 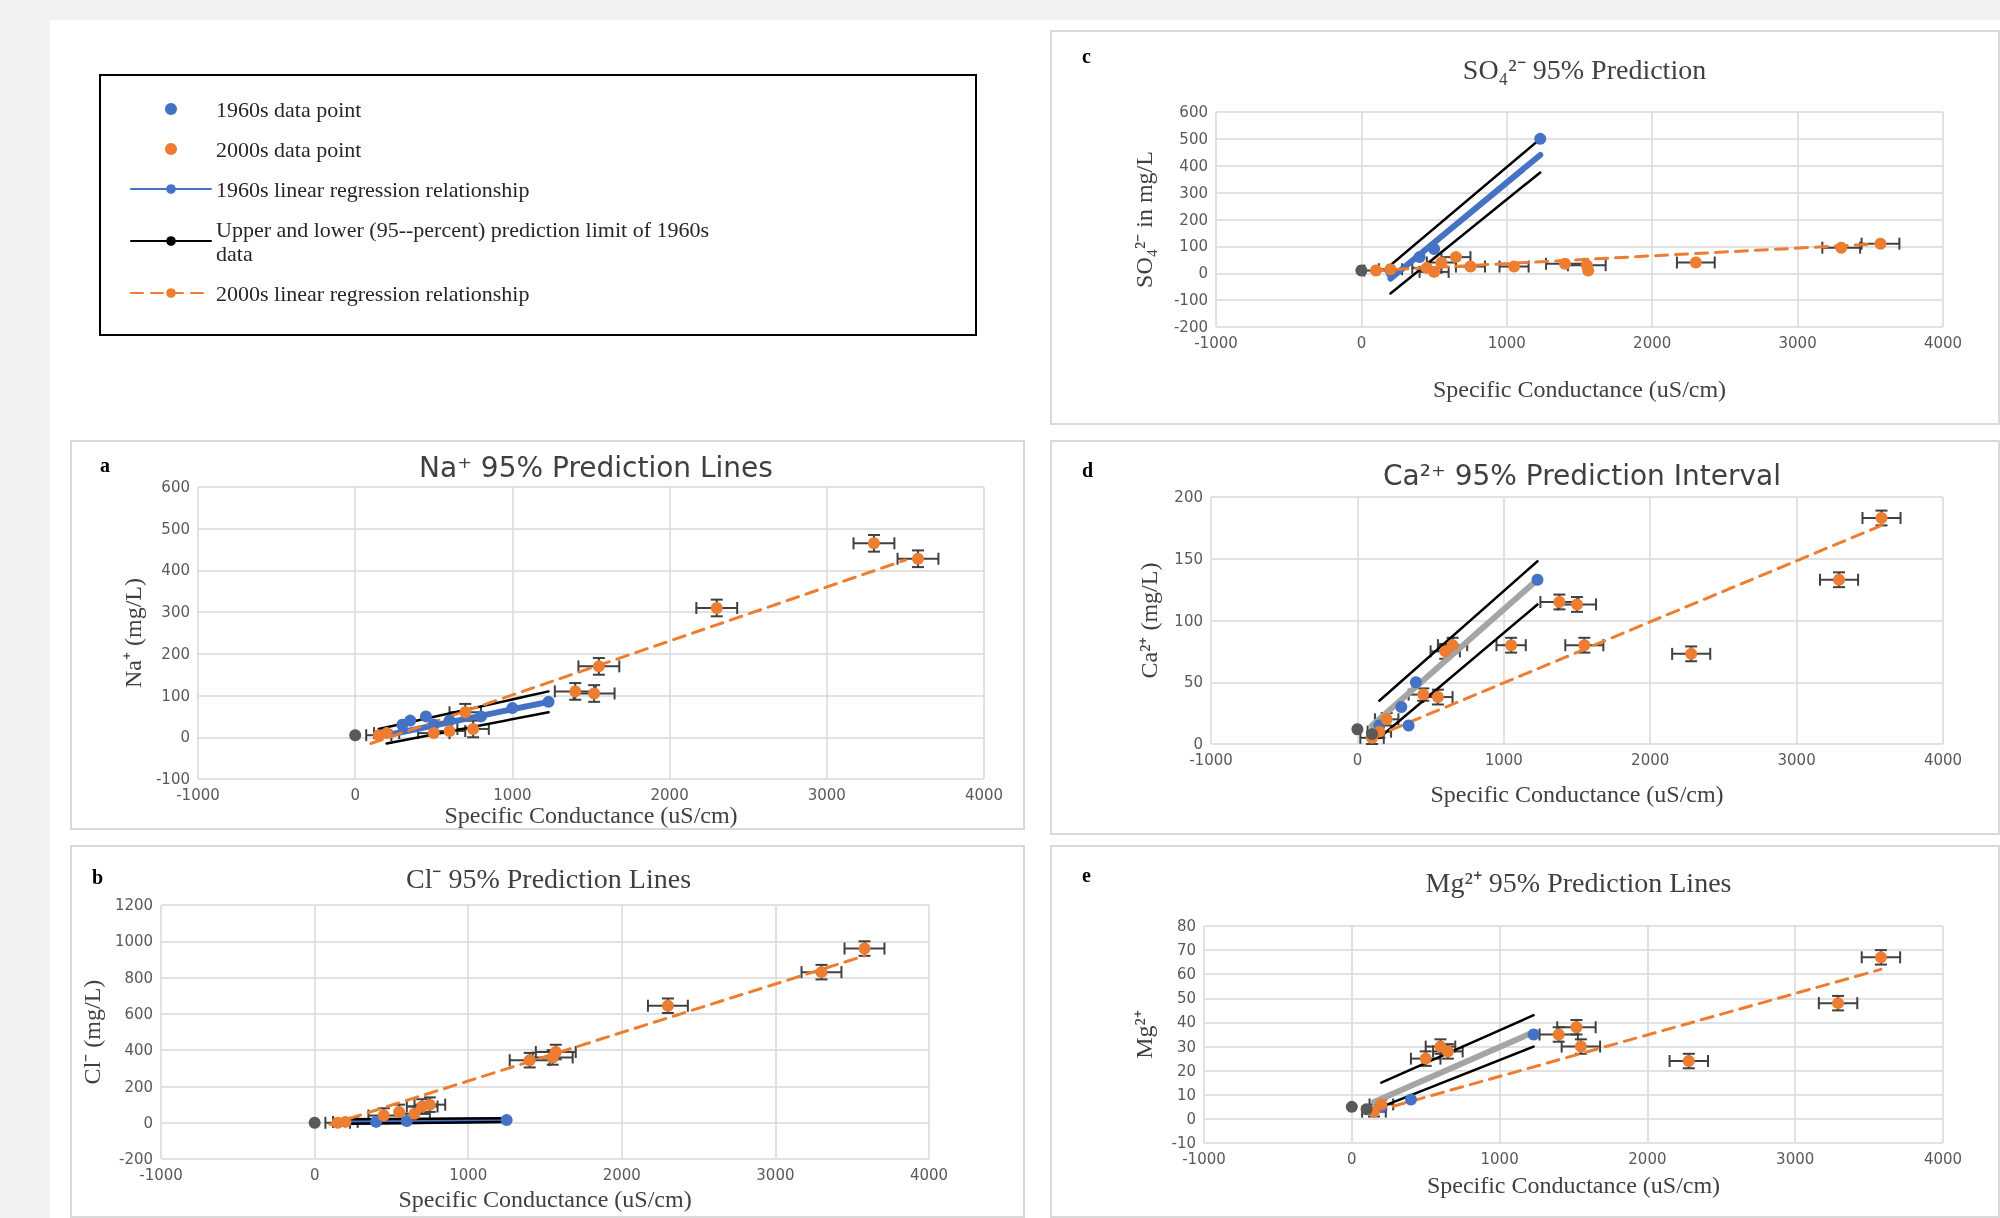 I want to click on y-tick-label: 1000, so click(x=134, y=941).